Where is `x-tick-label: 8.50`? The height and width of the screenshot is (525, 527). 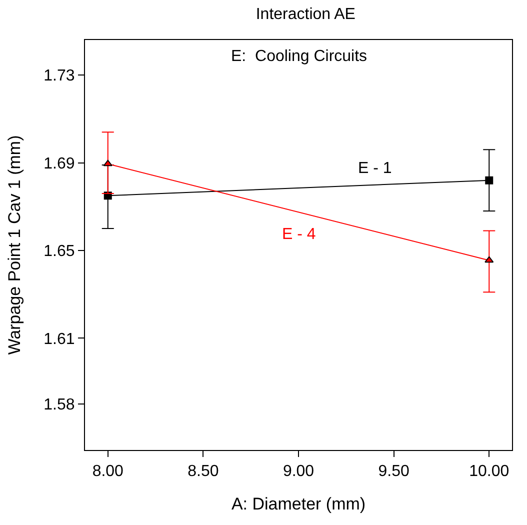
x-tick-label: 8.50 is located at coordinates (203, 471).